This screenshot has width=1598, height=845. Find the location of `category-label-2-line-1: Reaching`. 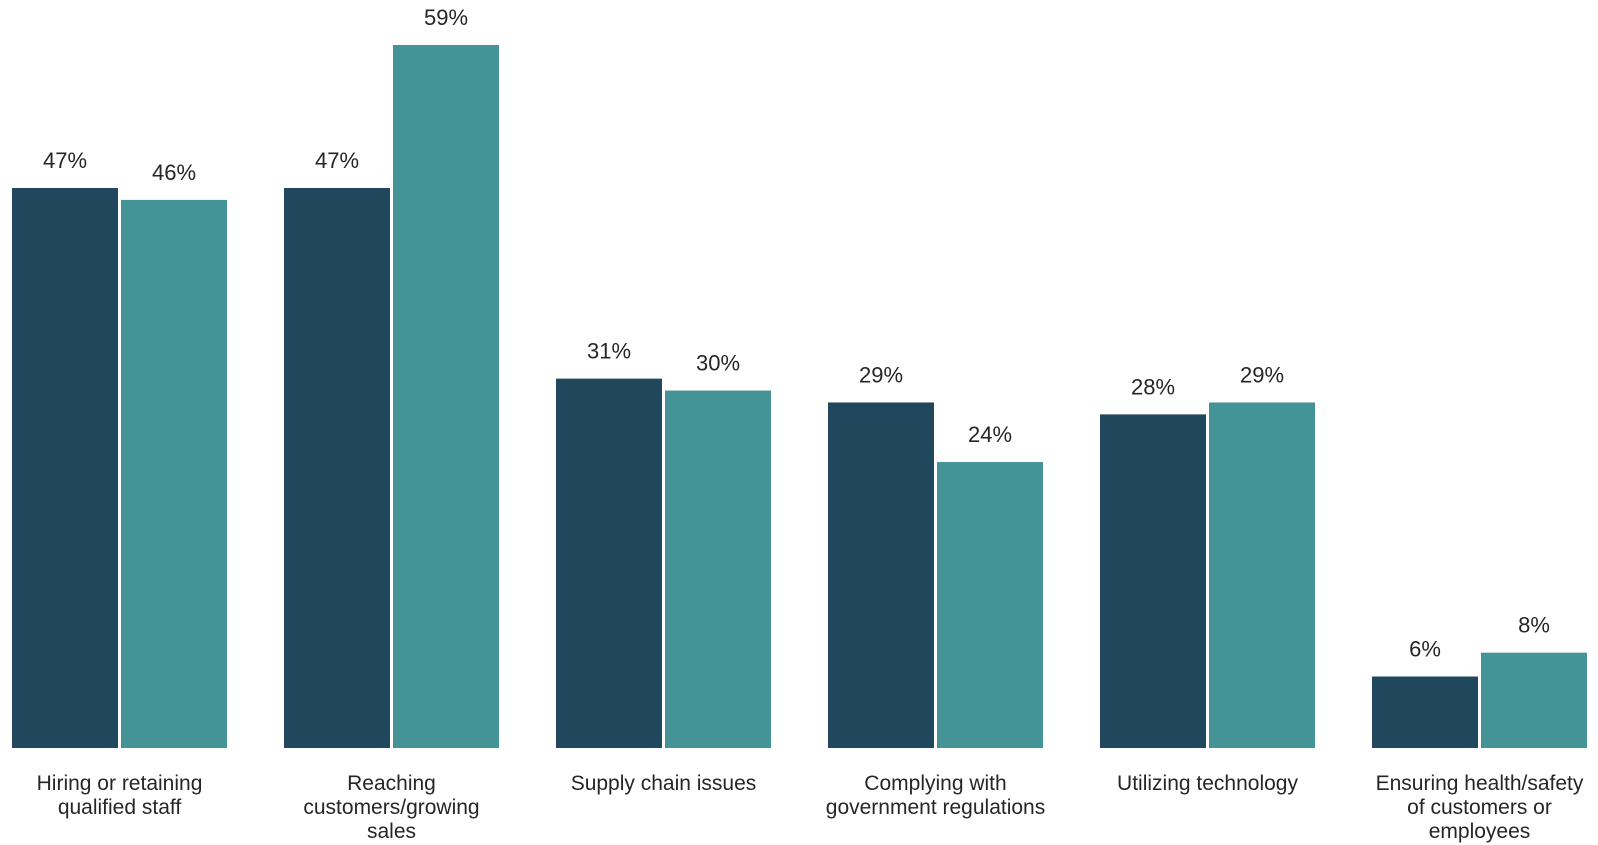

category-label-2-line-1: Reaching is located at coordinates (391, 783).